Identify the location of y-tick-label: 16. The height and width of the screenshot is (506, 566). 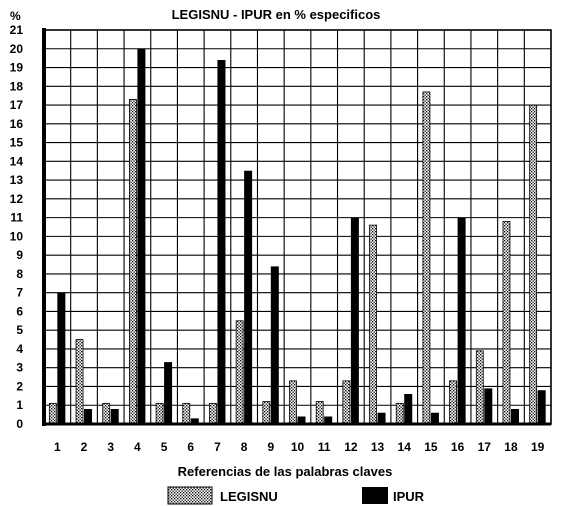
(17, 124).